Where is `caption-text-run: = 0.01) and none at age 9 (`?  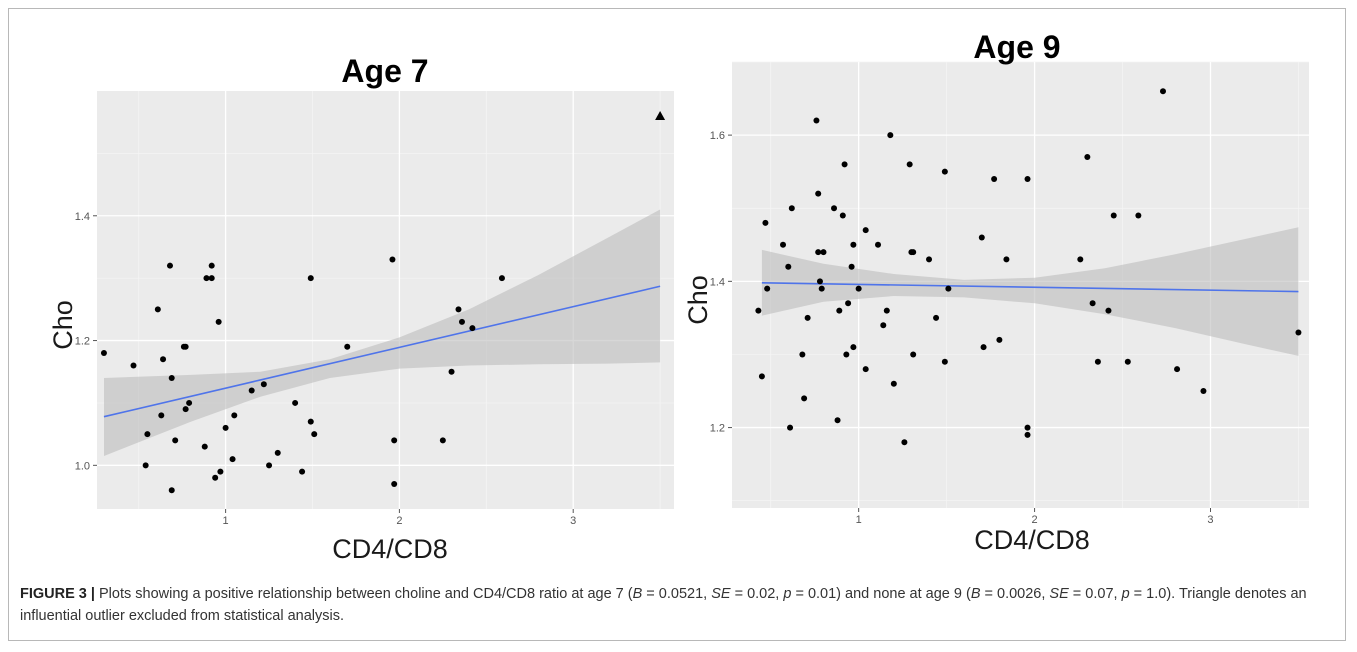
caption-text-run: = 0.01) and none at age 9 ( is located at coordinates (881, 594).